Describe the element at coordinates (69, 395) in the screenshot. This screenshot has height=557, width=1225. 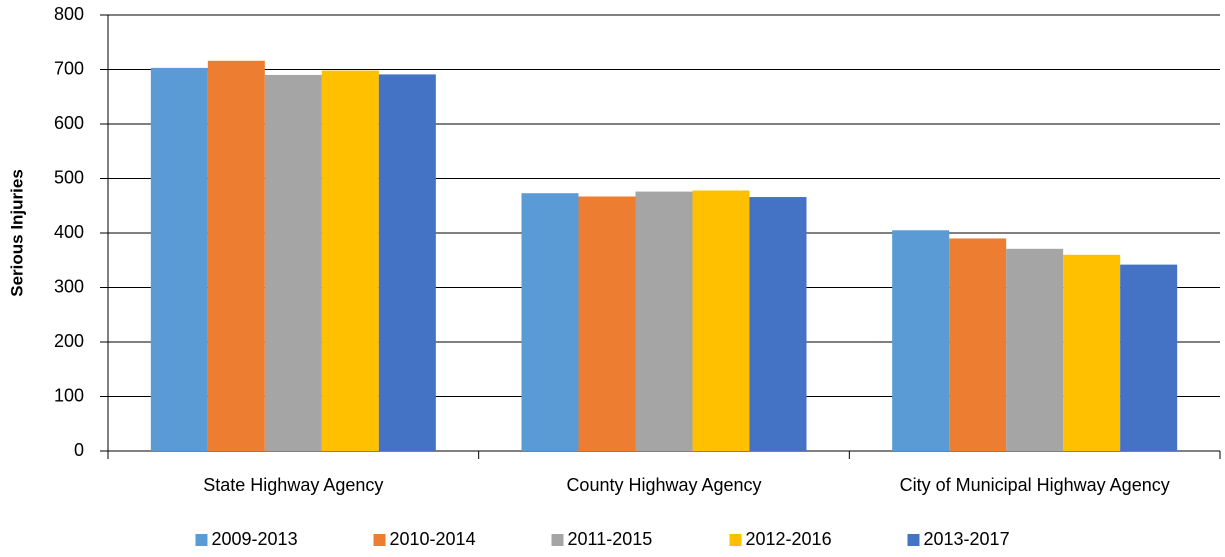
I see `y-tick-label: 100` at that location.